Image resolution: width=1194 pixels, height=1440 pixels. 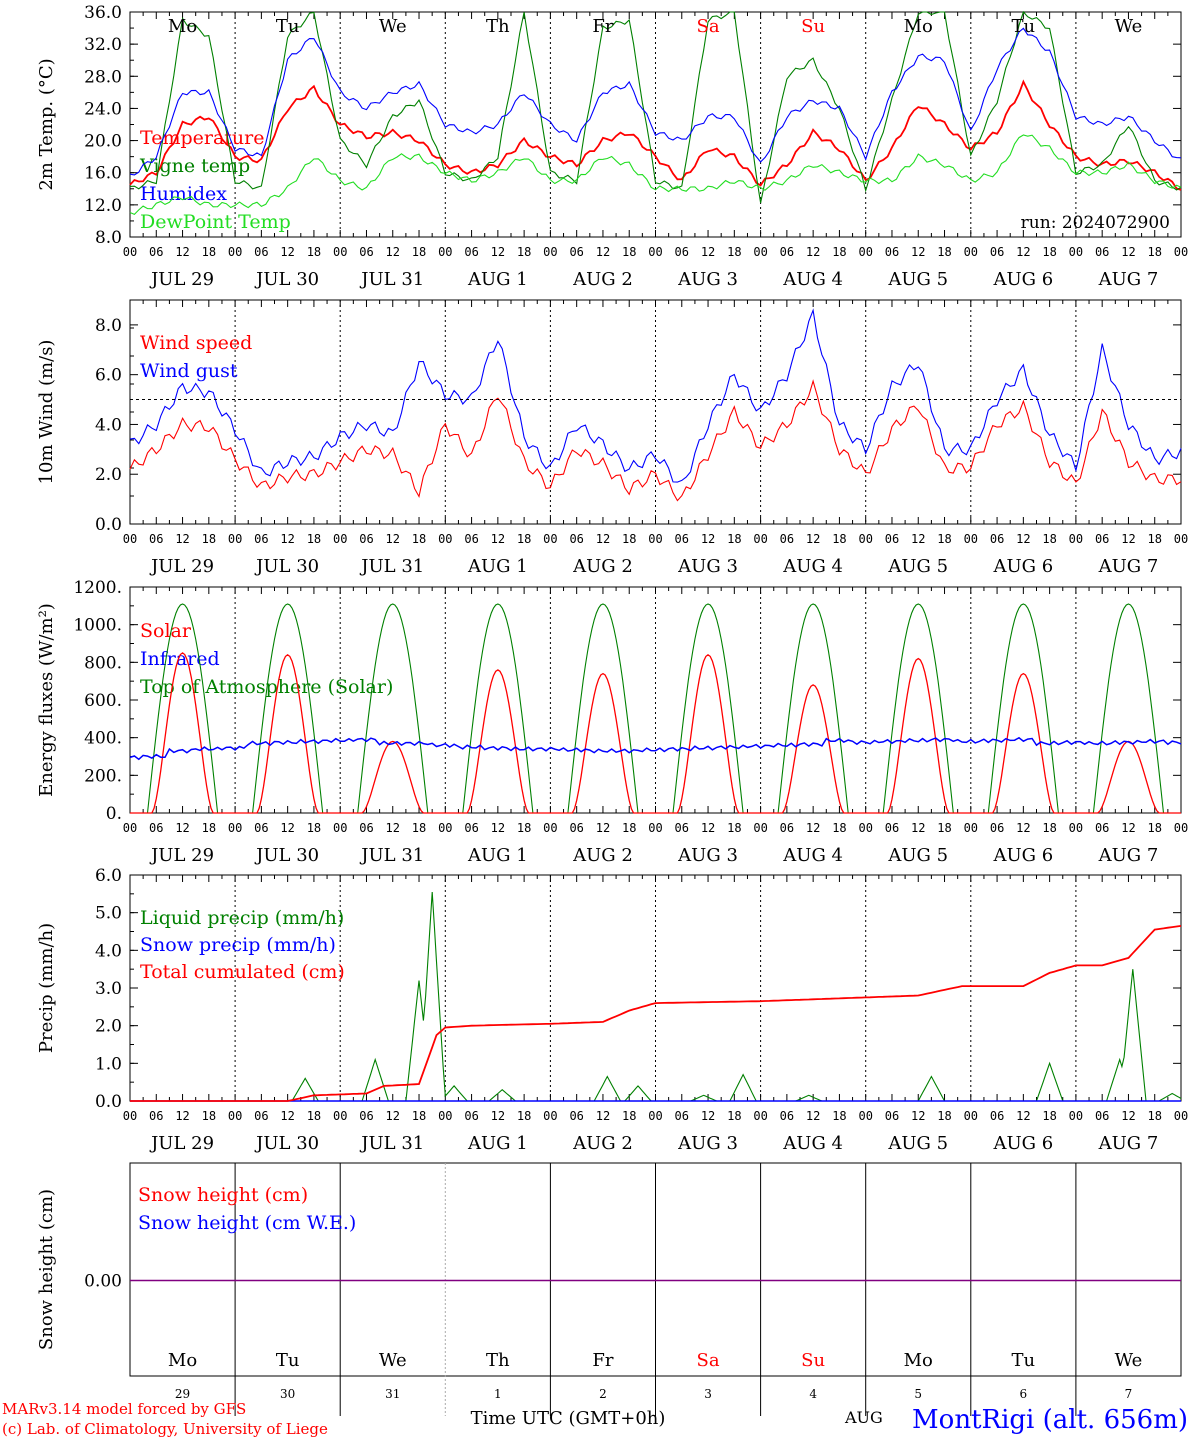 I want to click on date-label: JUL 29, so click(x=181, y=279).